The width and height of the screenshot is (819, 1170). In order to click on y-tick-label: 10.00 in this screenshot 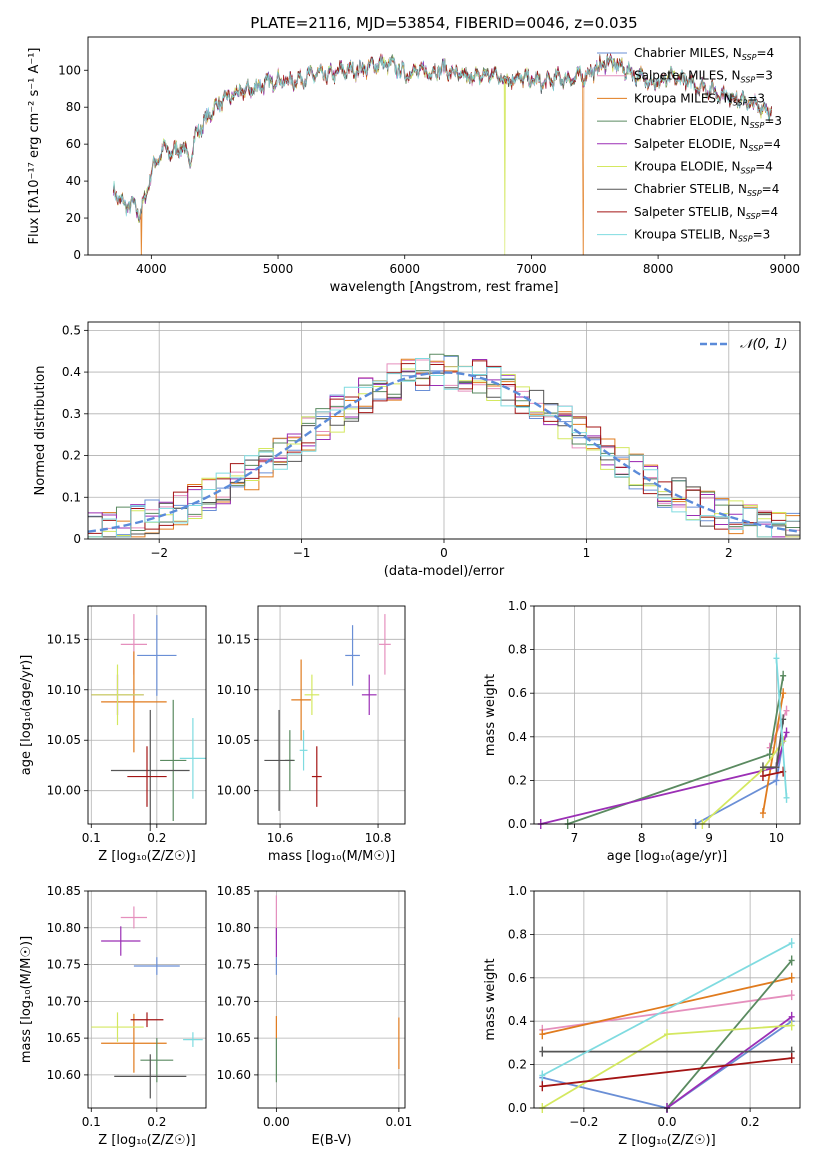, I will do `click(234, 791)`.